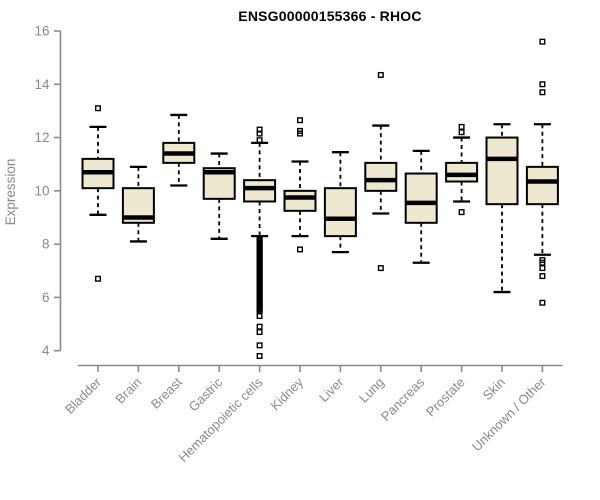  Describe the element at coordinates (286, 393) in the screenshot. I see `category-label-kidney: Kidney` at that location.